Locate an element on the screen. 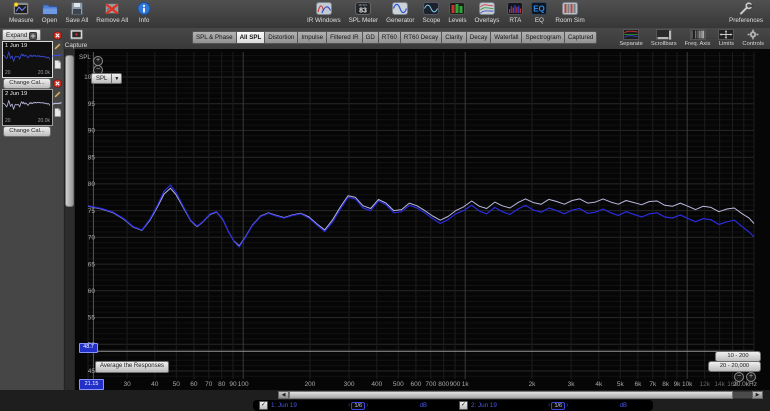 Image resolution: width=770 pixels, height=411 pixels. tab-spl-phase: SPL & Phase is located at coordinates (214, 37).